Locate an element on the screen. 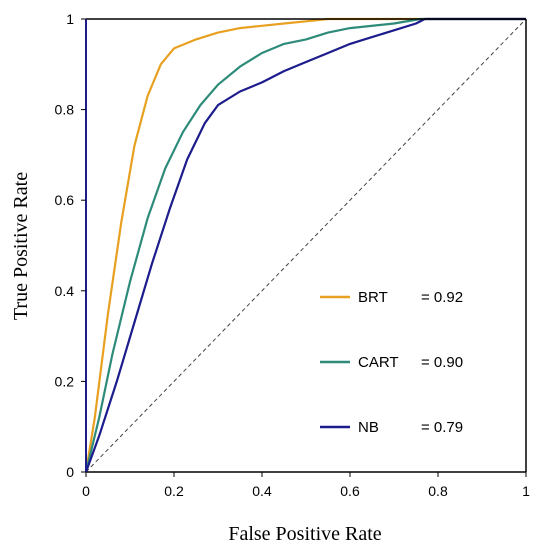 The width and height of the screenshot is (540, 550). x-tick-label: 1 is located at coordinates (526, 491).